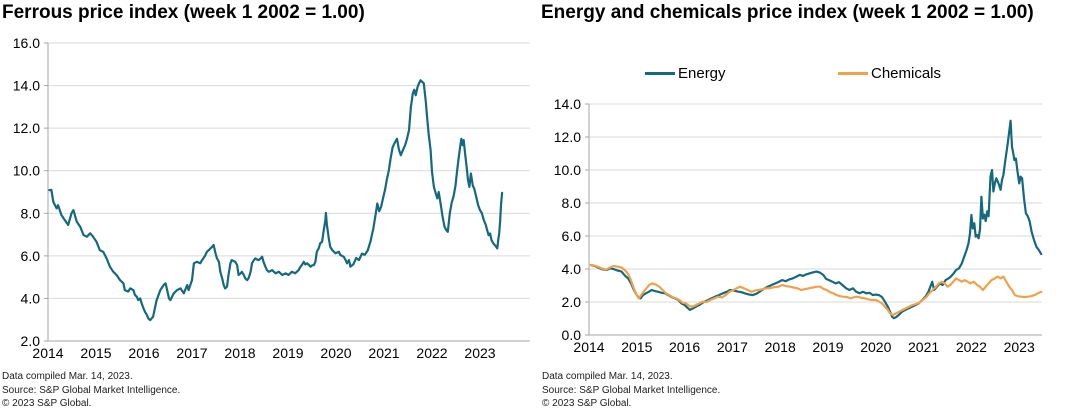 Image resolution: width=1084 pixels, height=416 pixels. What do you see at coordinates (702, 73) in the screenshot?
I see `legend-label-energy: Energy` at bounding box center [702, 73].